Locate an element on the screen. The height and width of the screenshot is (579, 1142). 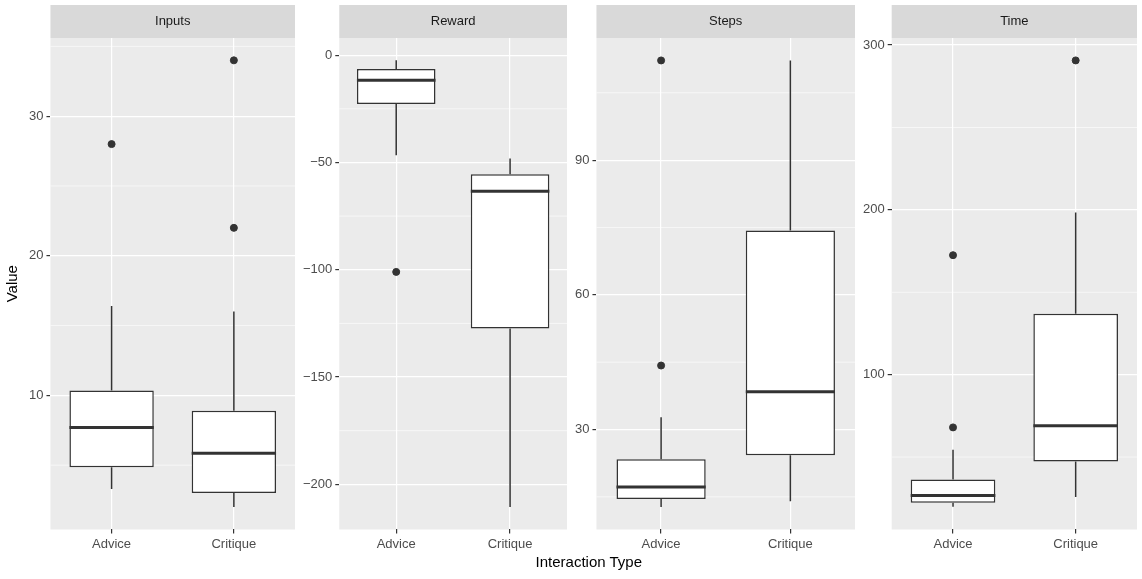
y-tick-label: −200 is located at coordinates (317, 483).